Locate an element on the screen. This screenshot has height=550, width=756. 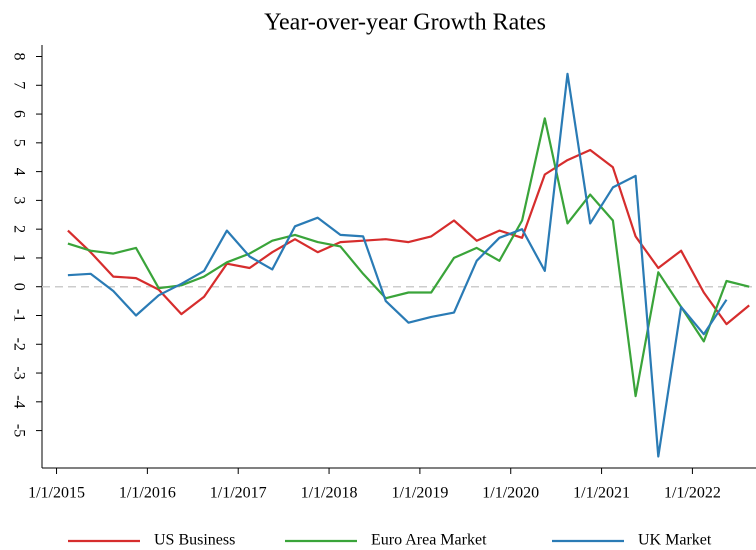
x-tick-label: 1/1/2020 is located at coordinates (510, 493).